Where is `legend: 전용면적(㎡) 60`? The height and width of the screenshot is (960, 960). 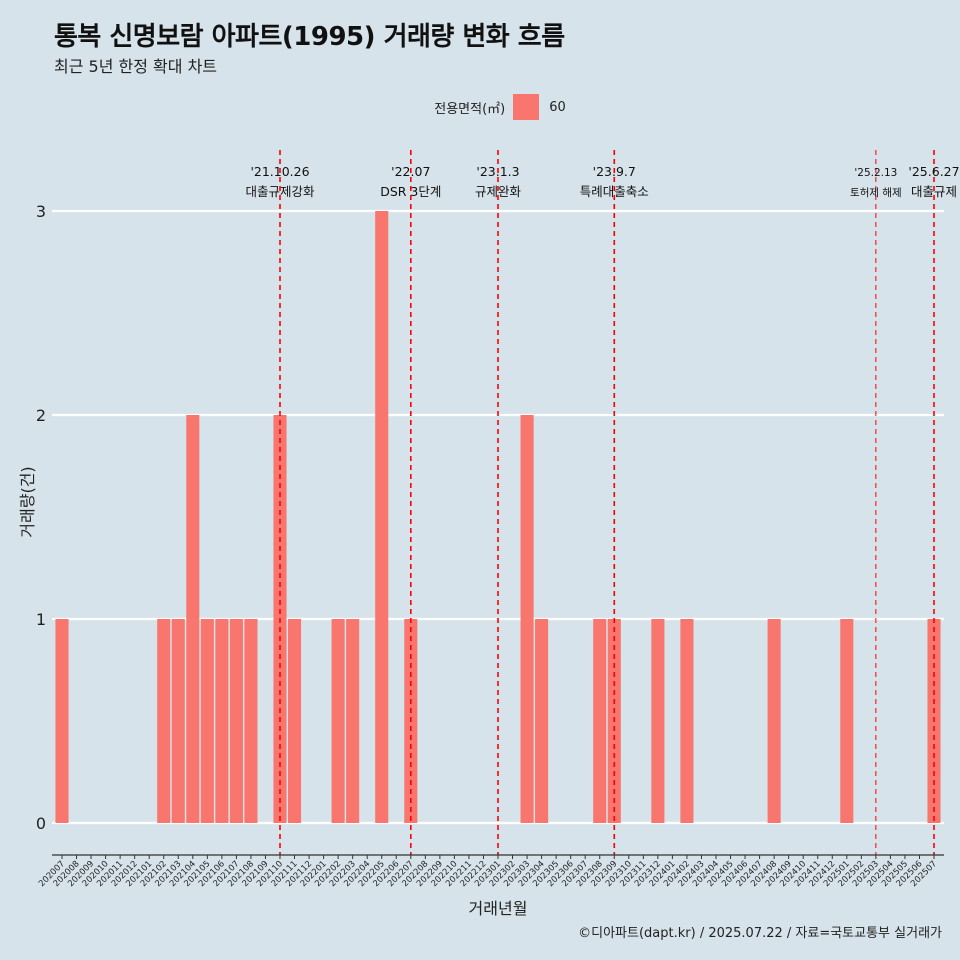 legend: 전용면적(㎡) 60 is located at coordinates (480, 107).